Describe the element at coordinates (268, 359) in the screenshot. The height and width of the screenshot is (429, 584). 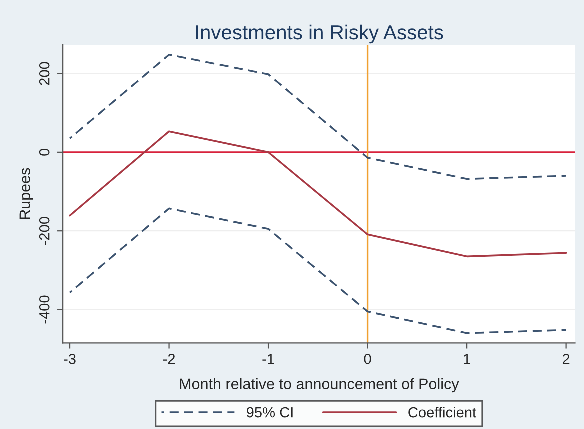
I see `x-tick-label: -1` at that location.